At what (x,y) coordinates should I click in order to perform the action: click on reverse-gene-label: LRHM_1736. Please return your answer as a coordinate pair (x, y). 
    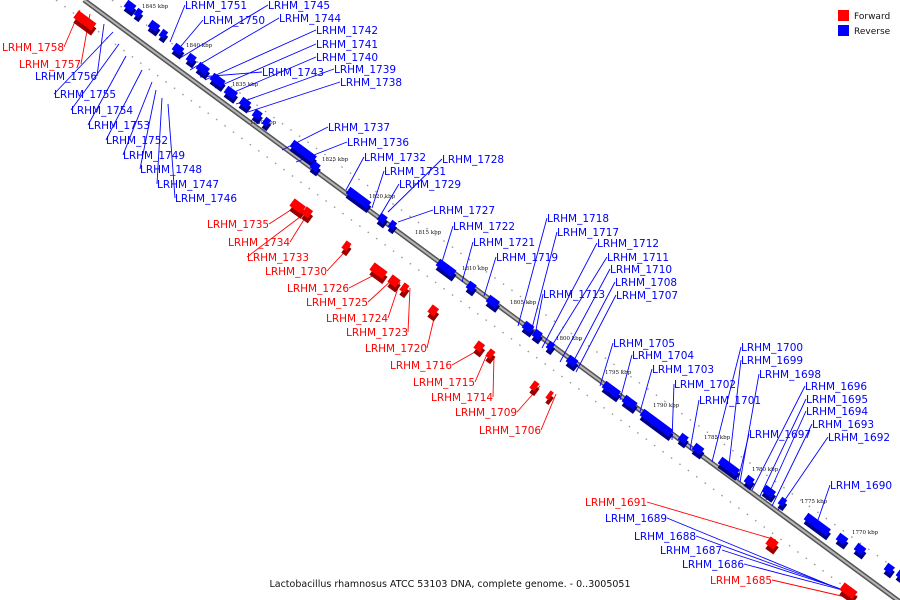
    Looking at the image, I should click on (378, 143).